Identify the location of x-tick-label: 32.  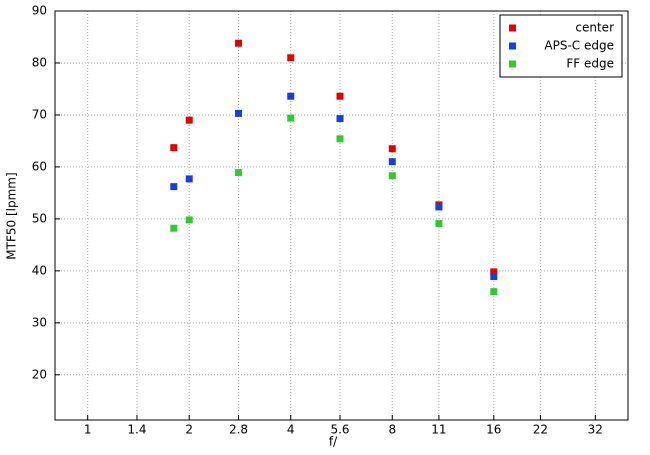
(595, 430).